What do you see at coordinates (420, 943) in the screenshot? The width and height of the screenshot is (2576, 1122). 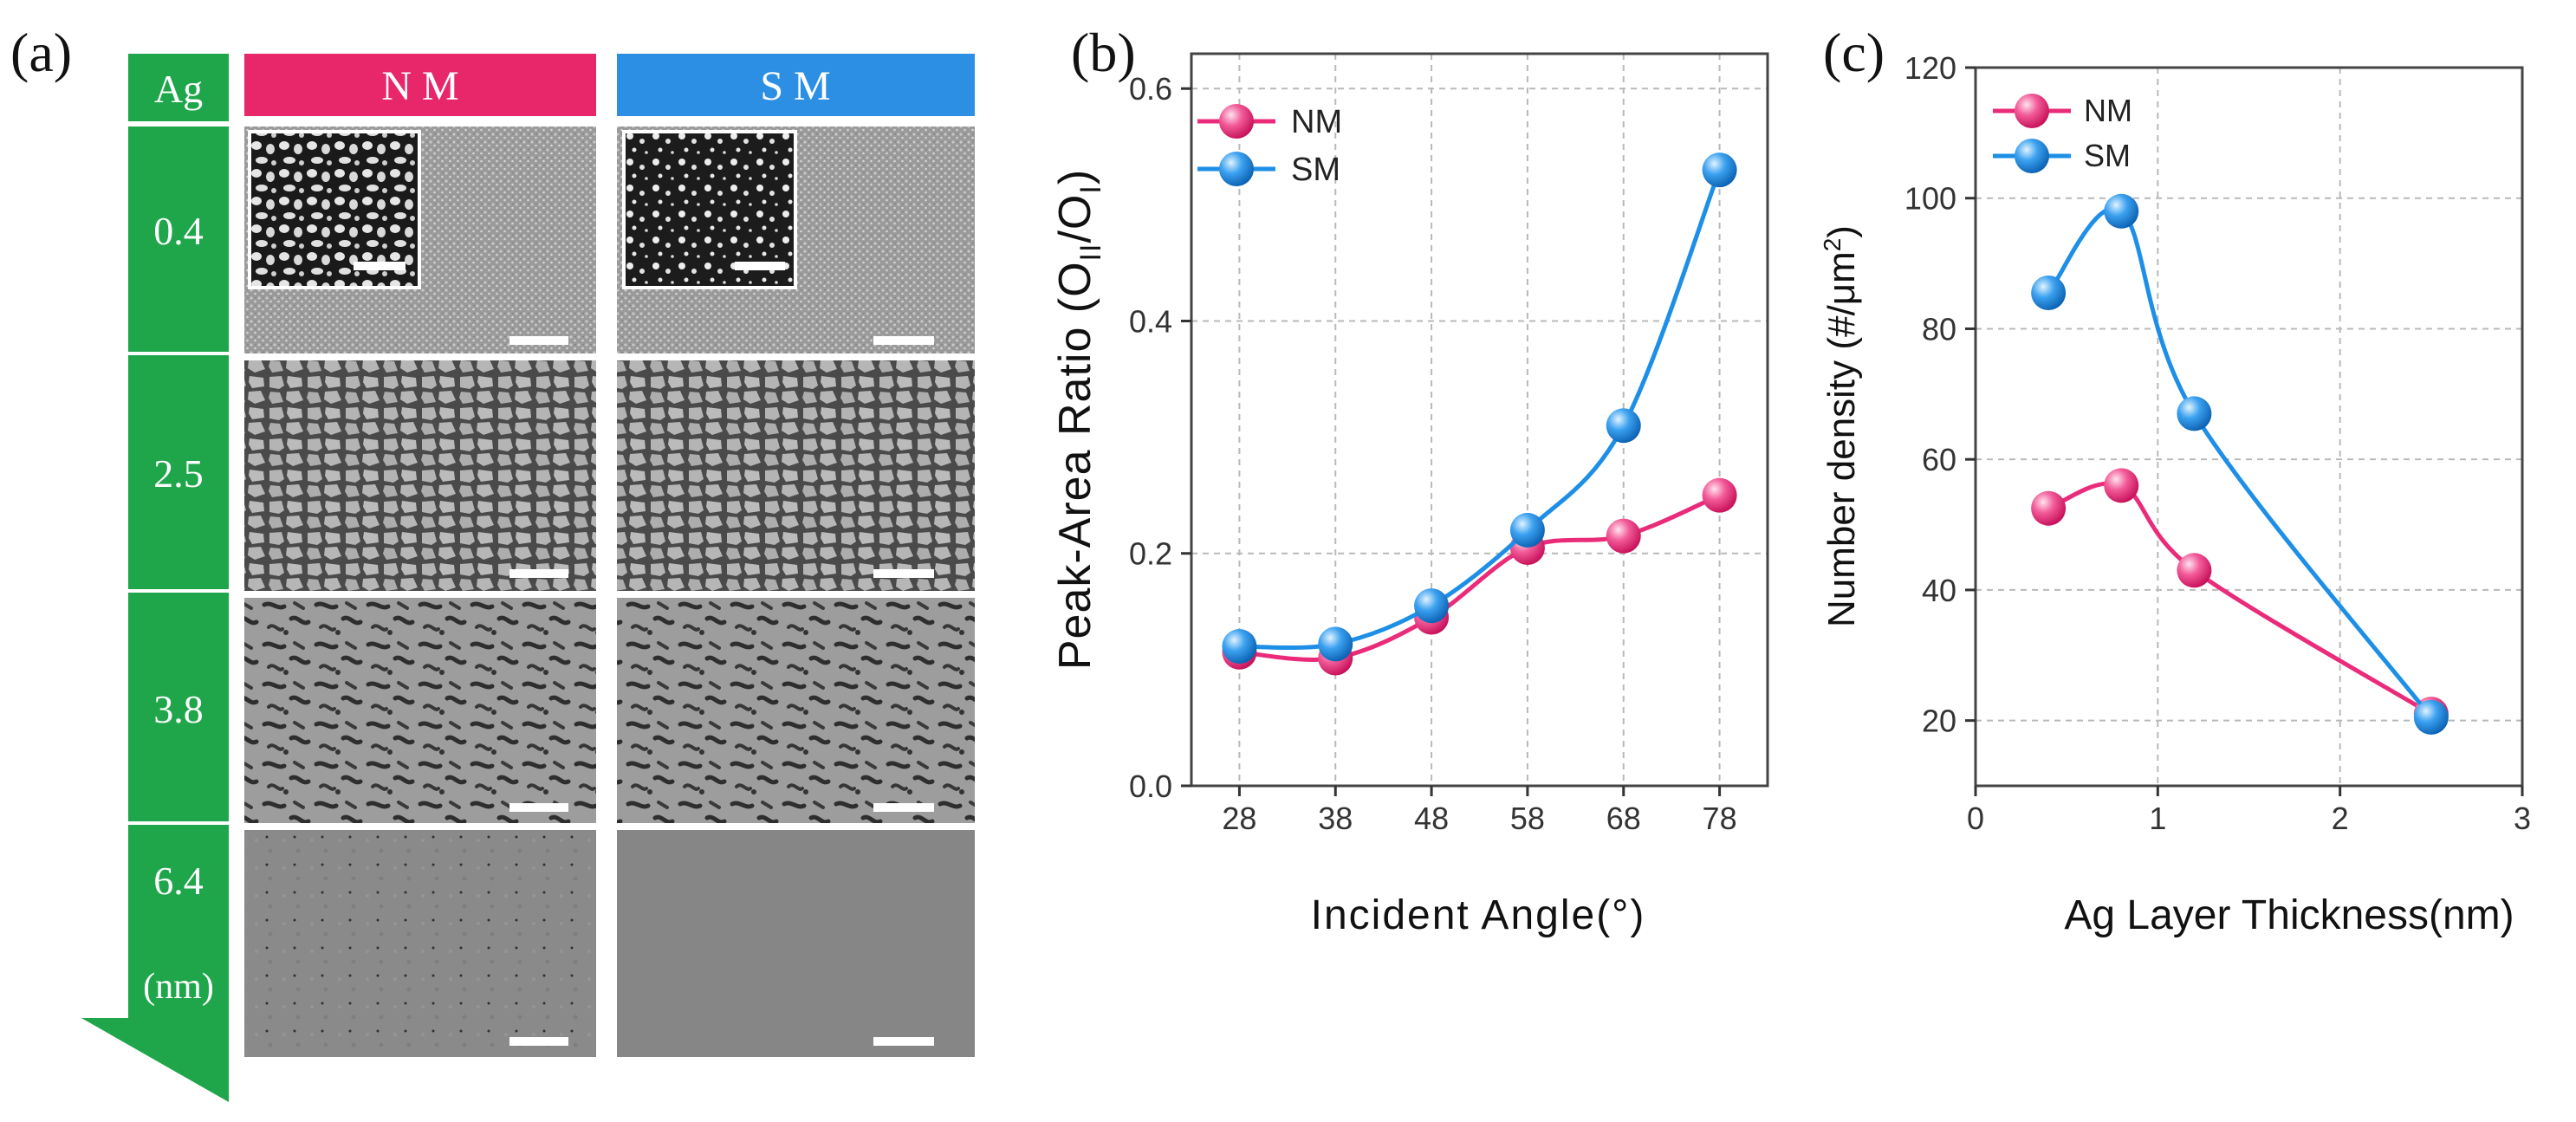 I see `sem-image-nm-6.4` at bounding box center [420, 943].